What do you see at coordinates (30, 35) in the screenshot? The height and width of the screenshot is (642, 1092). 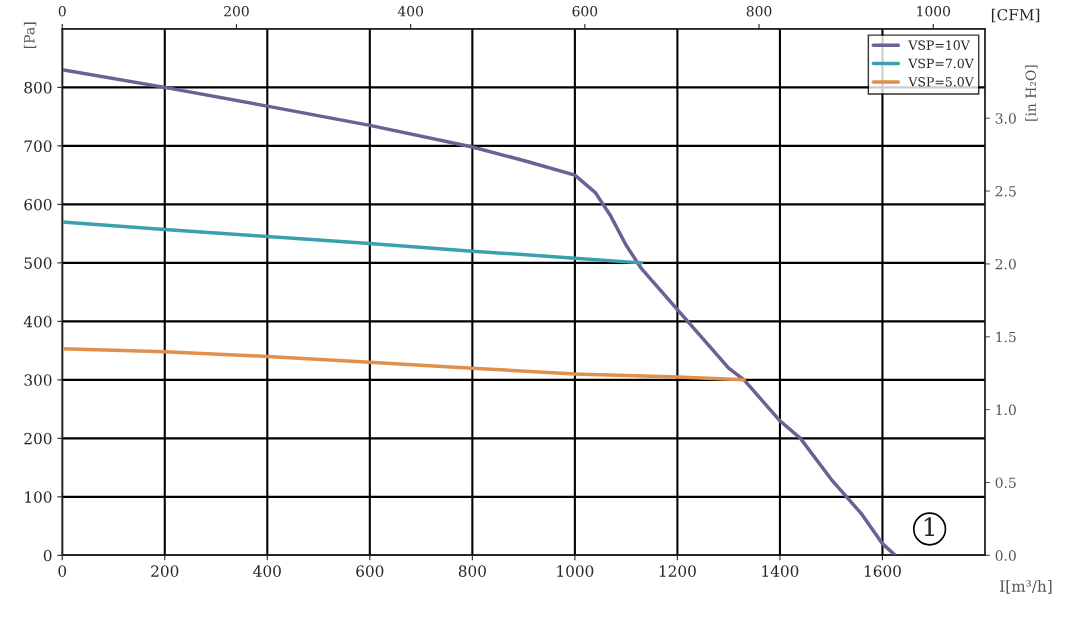 I see `y-axis-title: [Pa]` at bounding box center [30, 35].